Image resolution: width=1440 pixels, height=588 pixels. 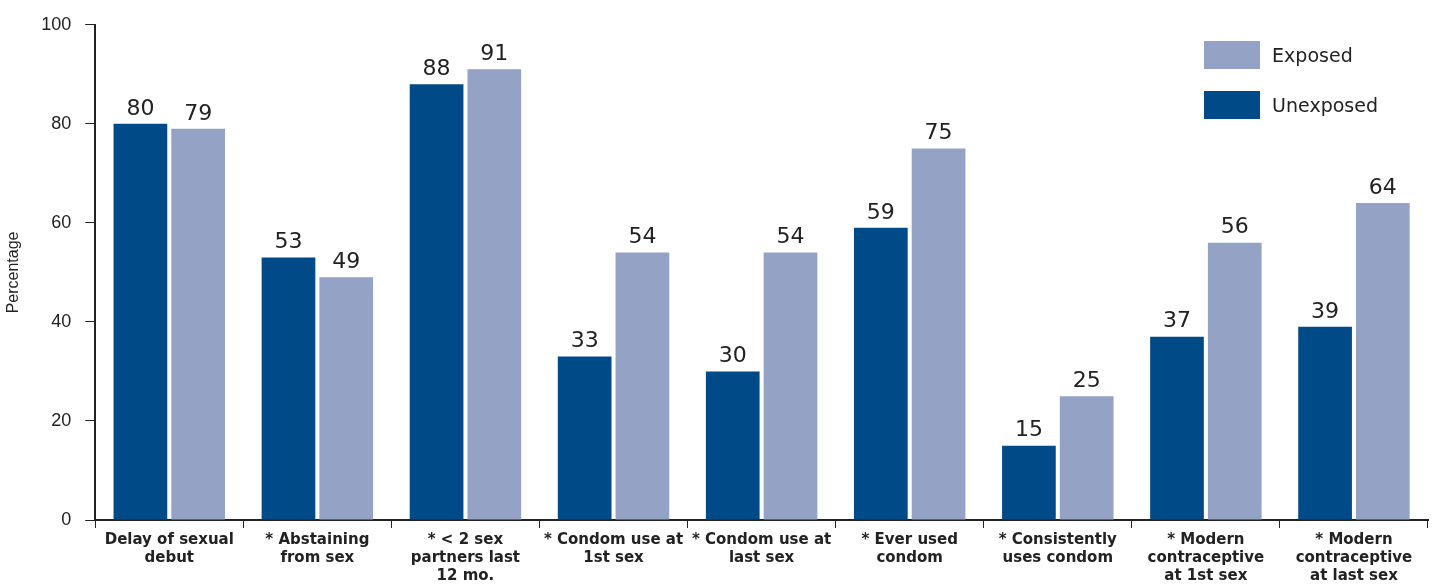 I want to click on x-tick-label: * Consistently uses condom, so click(x=1058, y=547).